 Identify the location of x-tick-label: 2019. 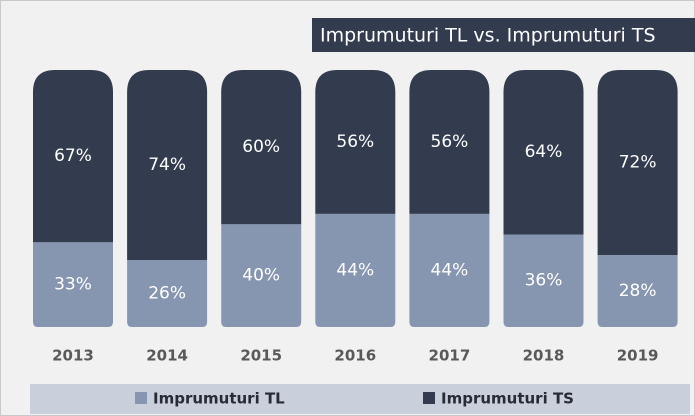
(638, 356).